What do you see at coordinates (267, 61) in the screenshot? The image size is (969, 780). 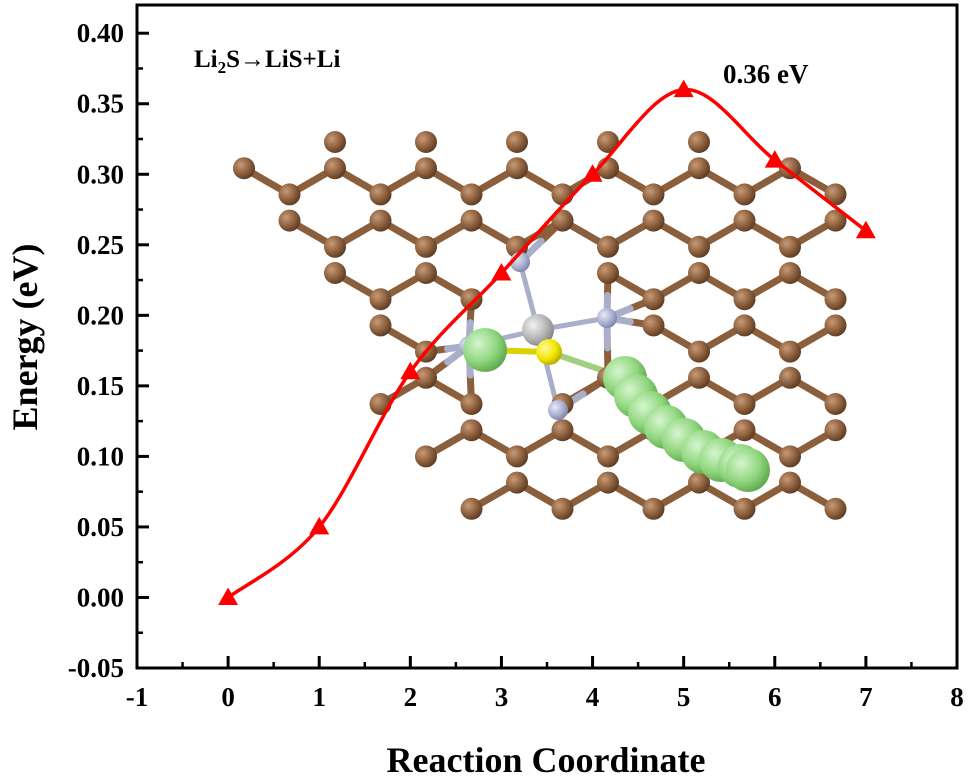 I see `reaction-annotation: Li2S→LiS+Li` at bounding box center [267, 61].